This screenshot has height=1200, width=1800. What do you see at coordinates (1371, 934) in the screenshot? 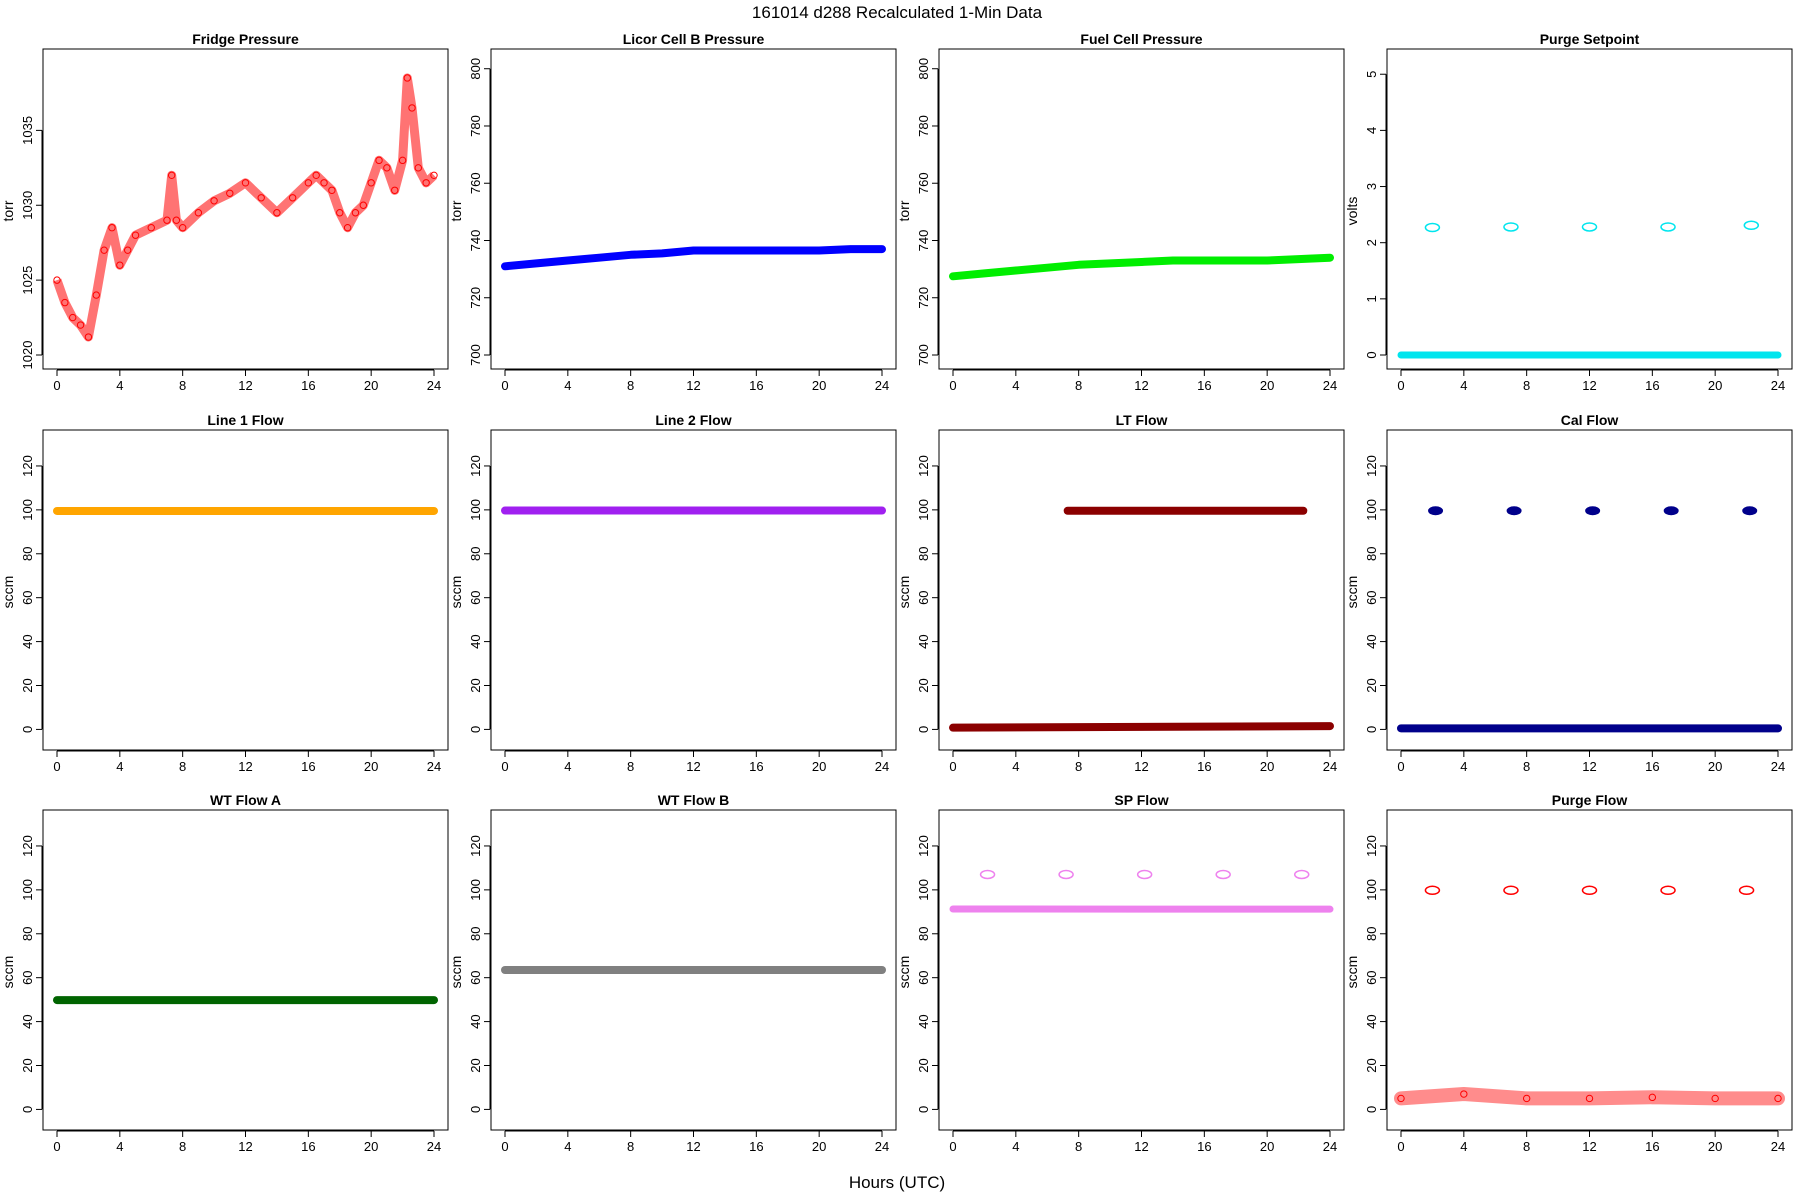
I see `y-tick-label: 80` at bounding box center [1371, 934].